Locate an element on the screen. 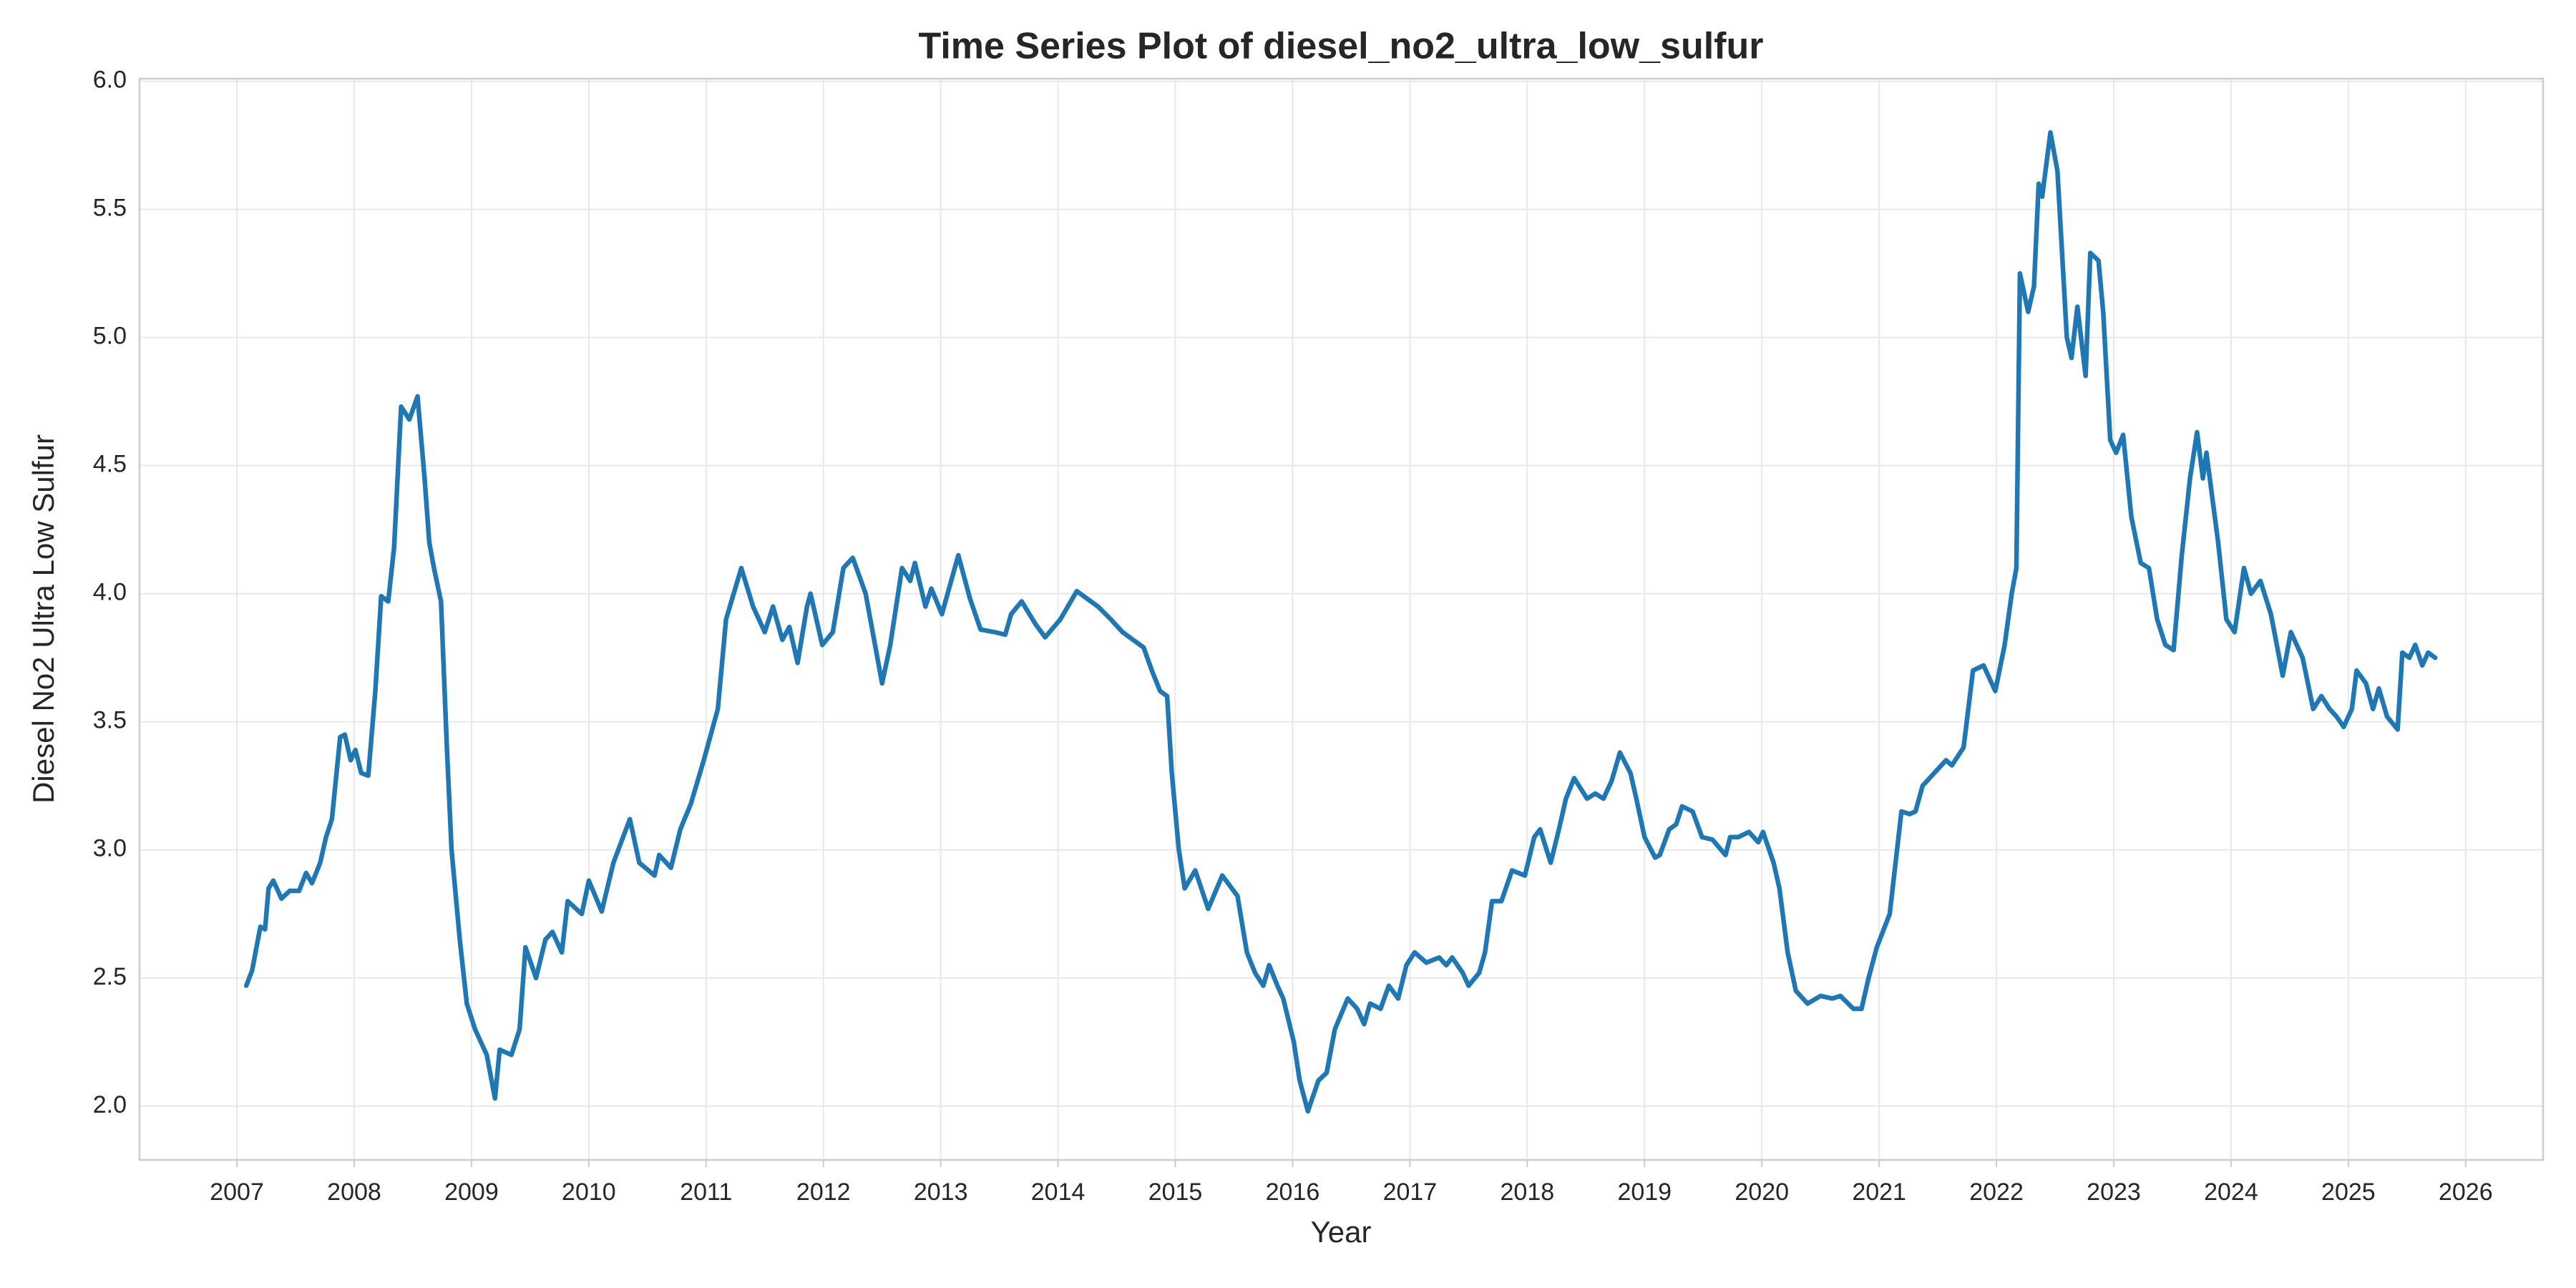 This screenshot has height=1288, width=2576. y-tick-label: 6.0 is located at coordinates (110, 80).